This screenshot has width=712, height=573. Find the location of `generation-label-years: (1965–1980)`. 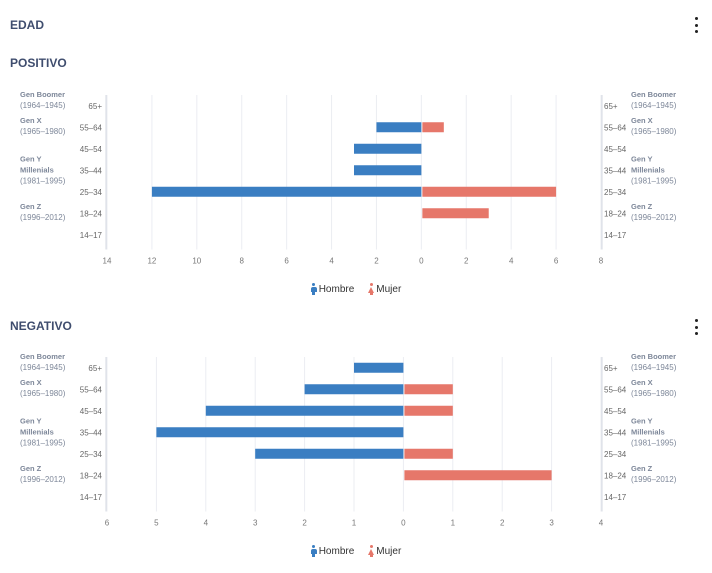

generation-label-years: (1965–1980) is located at coordinates (43, 131).